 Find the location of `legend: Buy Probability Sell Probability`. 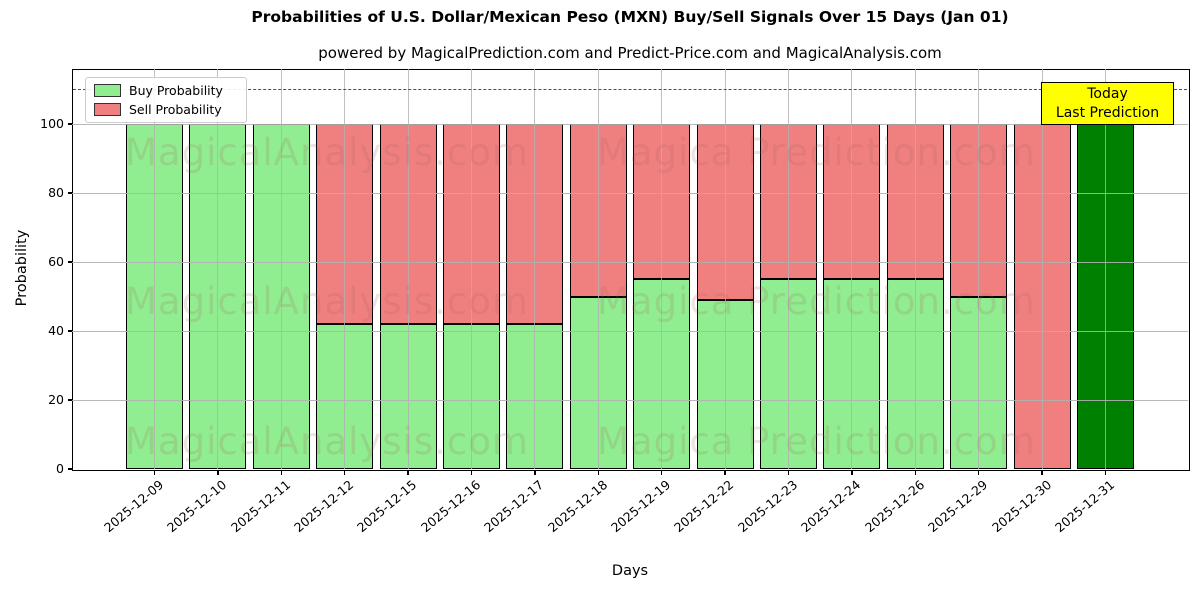

legend: Buy Probability Sell Probability is located at coordinates (166, 100).